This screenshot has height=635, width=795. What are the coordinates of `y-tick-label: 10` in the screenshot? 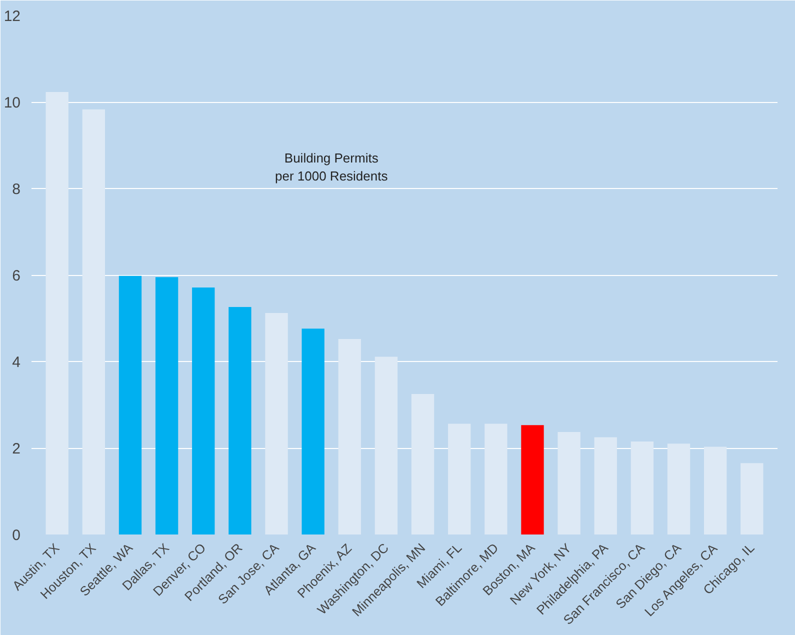 It's located at (12, 103).